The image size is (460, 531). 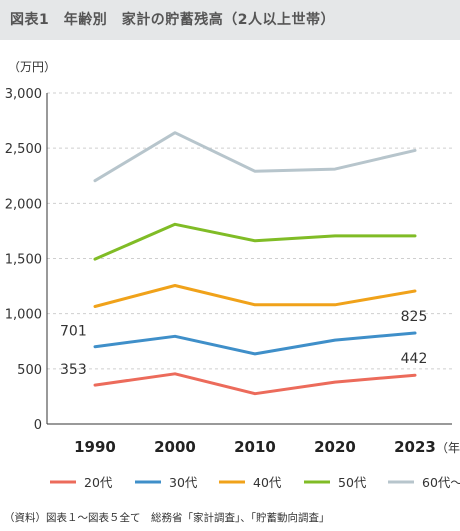 I want to click on legend-label: 40代, so click(x=267, y=482).